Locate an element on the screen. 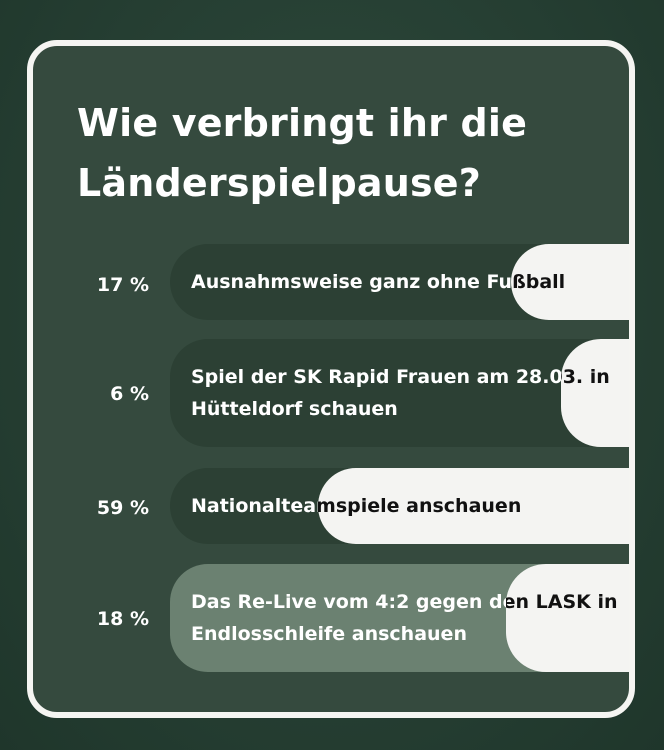 The height and width of the screenshot is (750, 664). poll-option-percent: 18 % is located at coordinates (122, 619).